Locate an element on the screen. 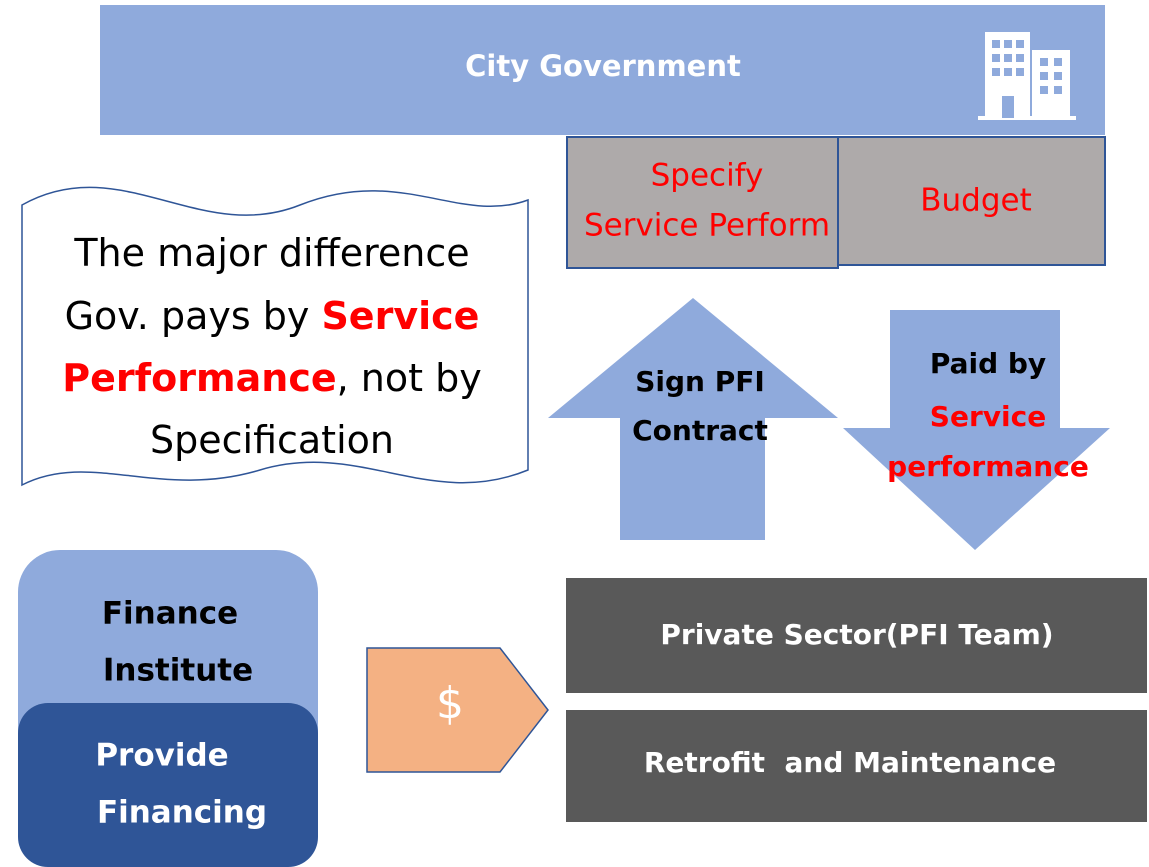 The width and height of the screenshot is (1149, 867). building-icon is located at coordinates (1027, 76).